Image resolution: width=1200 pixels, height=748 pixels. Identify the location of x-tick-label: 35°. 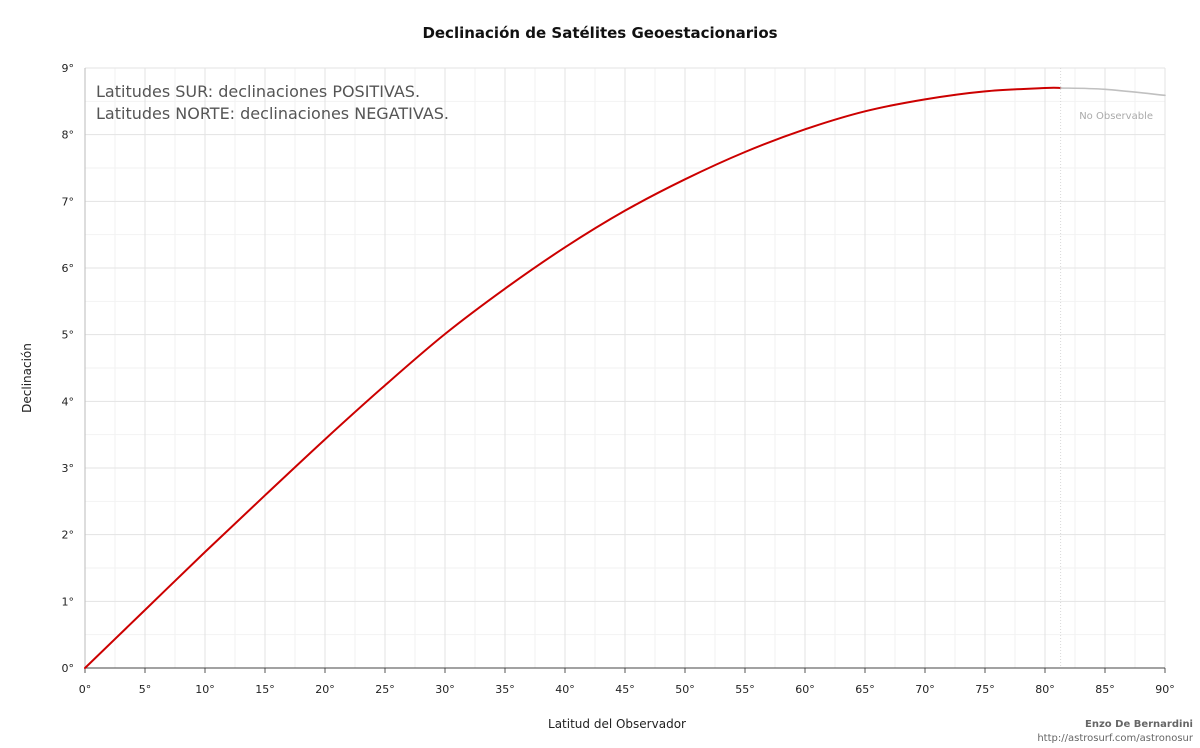
(505, 689).